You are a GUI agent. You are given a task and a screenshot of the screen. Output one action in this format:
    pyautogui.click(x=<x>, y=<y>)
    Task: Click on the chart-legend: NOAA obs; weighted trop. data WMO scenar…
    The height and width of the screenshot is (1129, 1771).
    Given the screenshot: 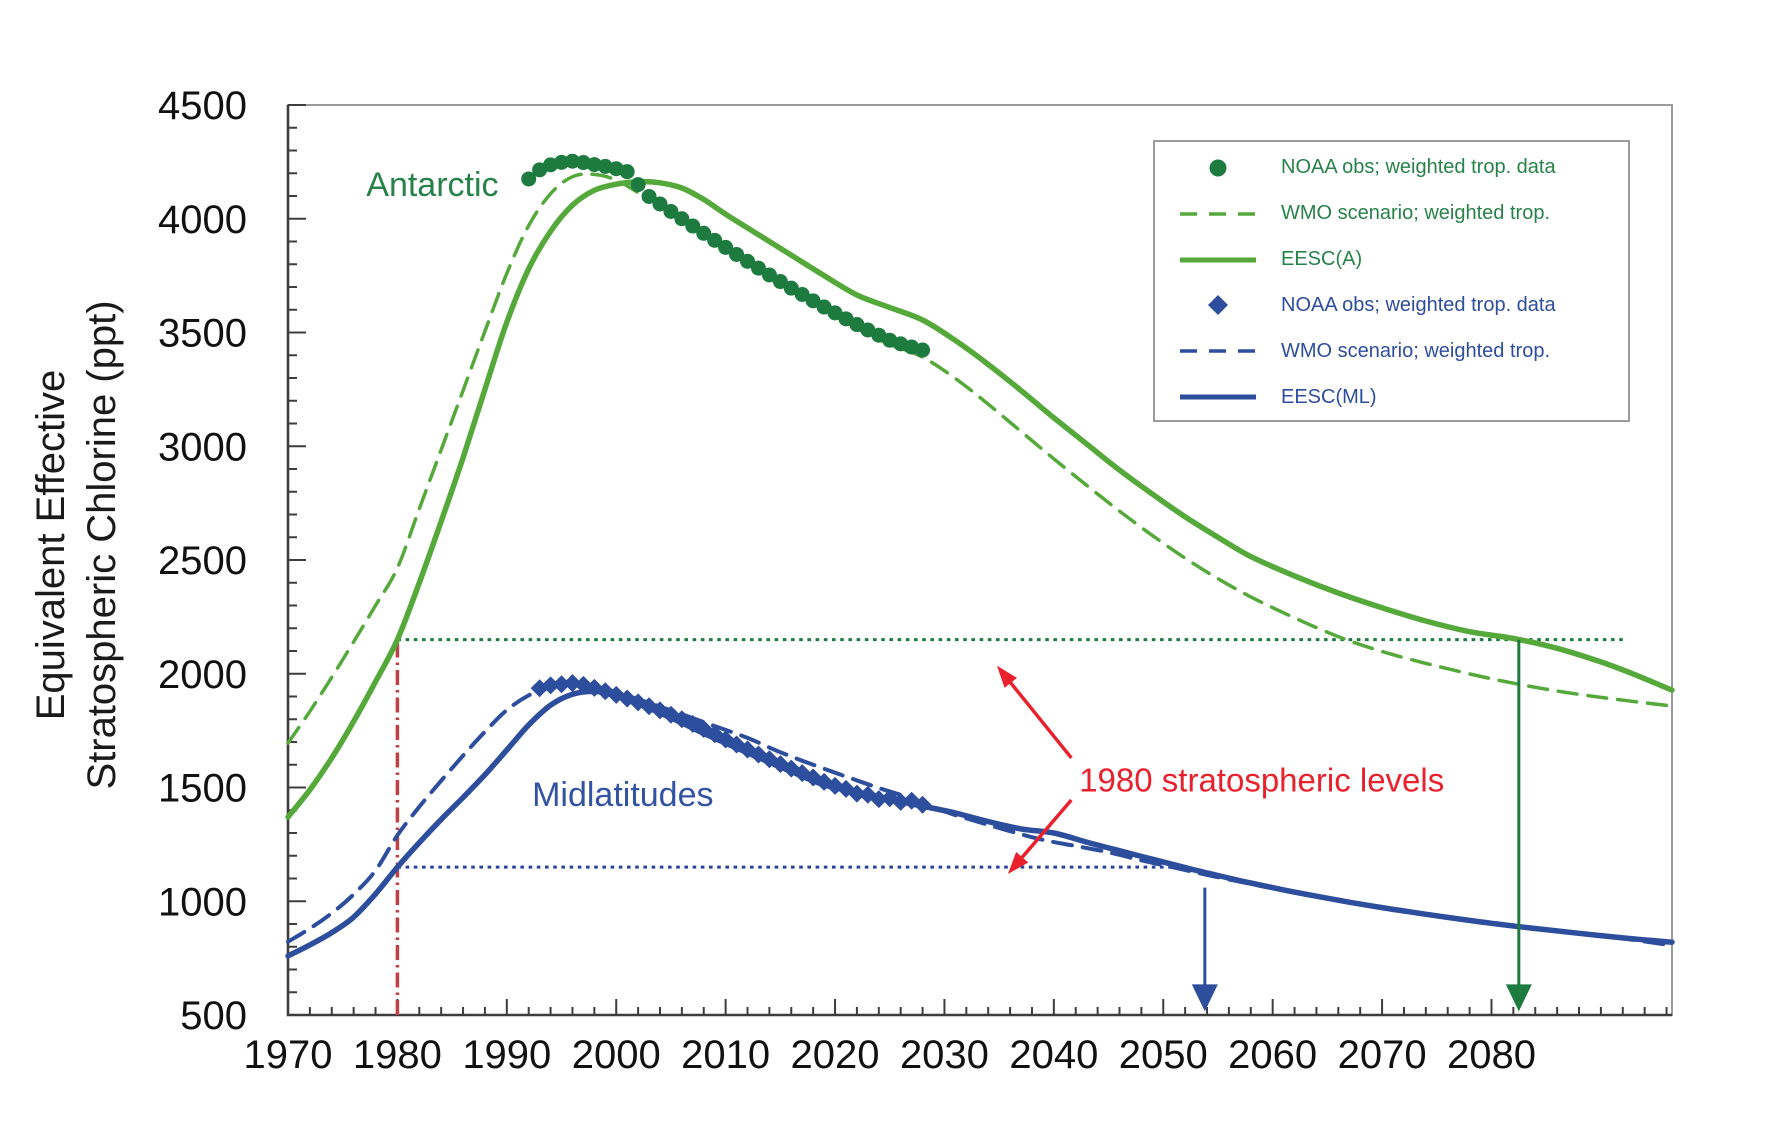 What is the action you would take?
    pyautogui.click(x=1391, y=281)
    